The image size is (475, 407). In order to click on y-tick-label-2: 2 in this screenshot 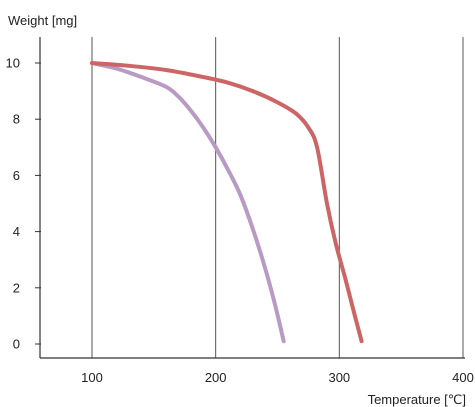, I will do `click(16, 287)`.